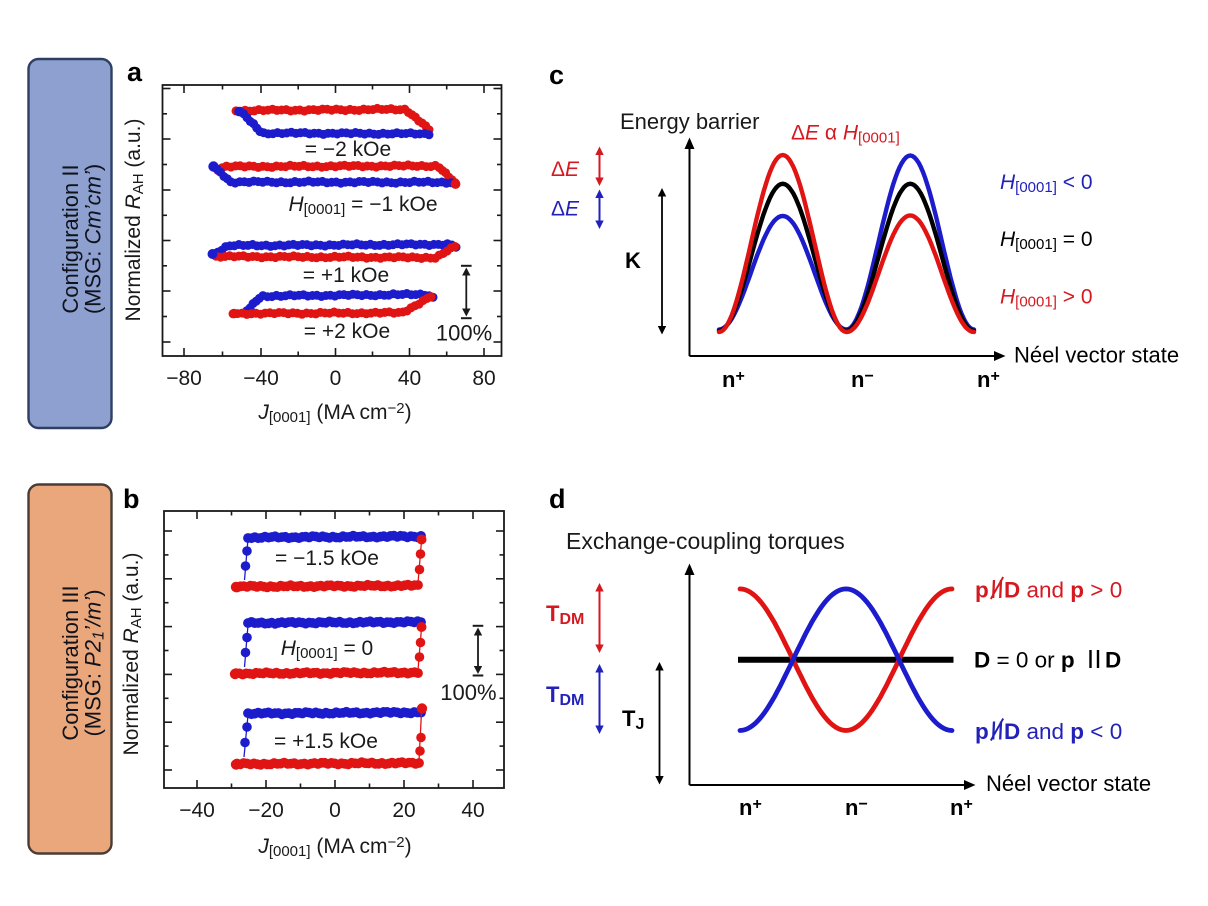  Describe the element at coordinates (1113, 660) in the screenshot. I see `svg-text: D` at that location.